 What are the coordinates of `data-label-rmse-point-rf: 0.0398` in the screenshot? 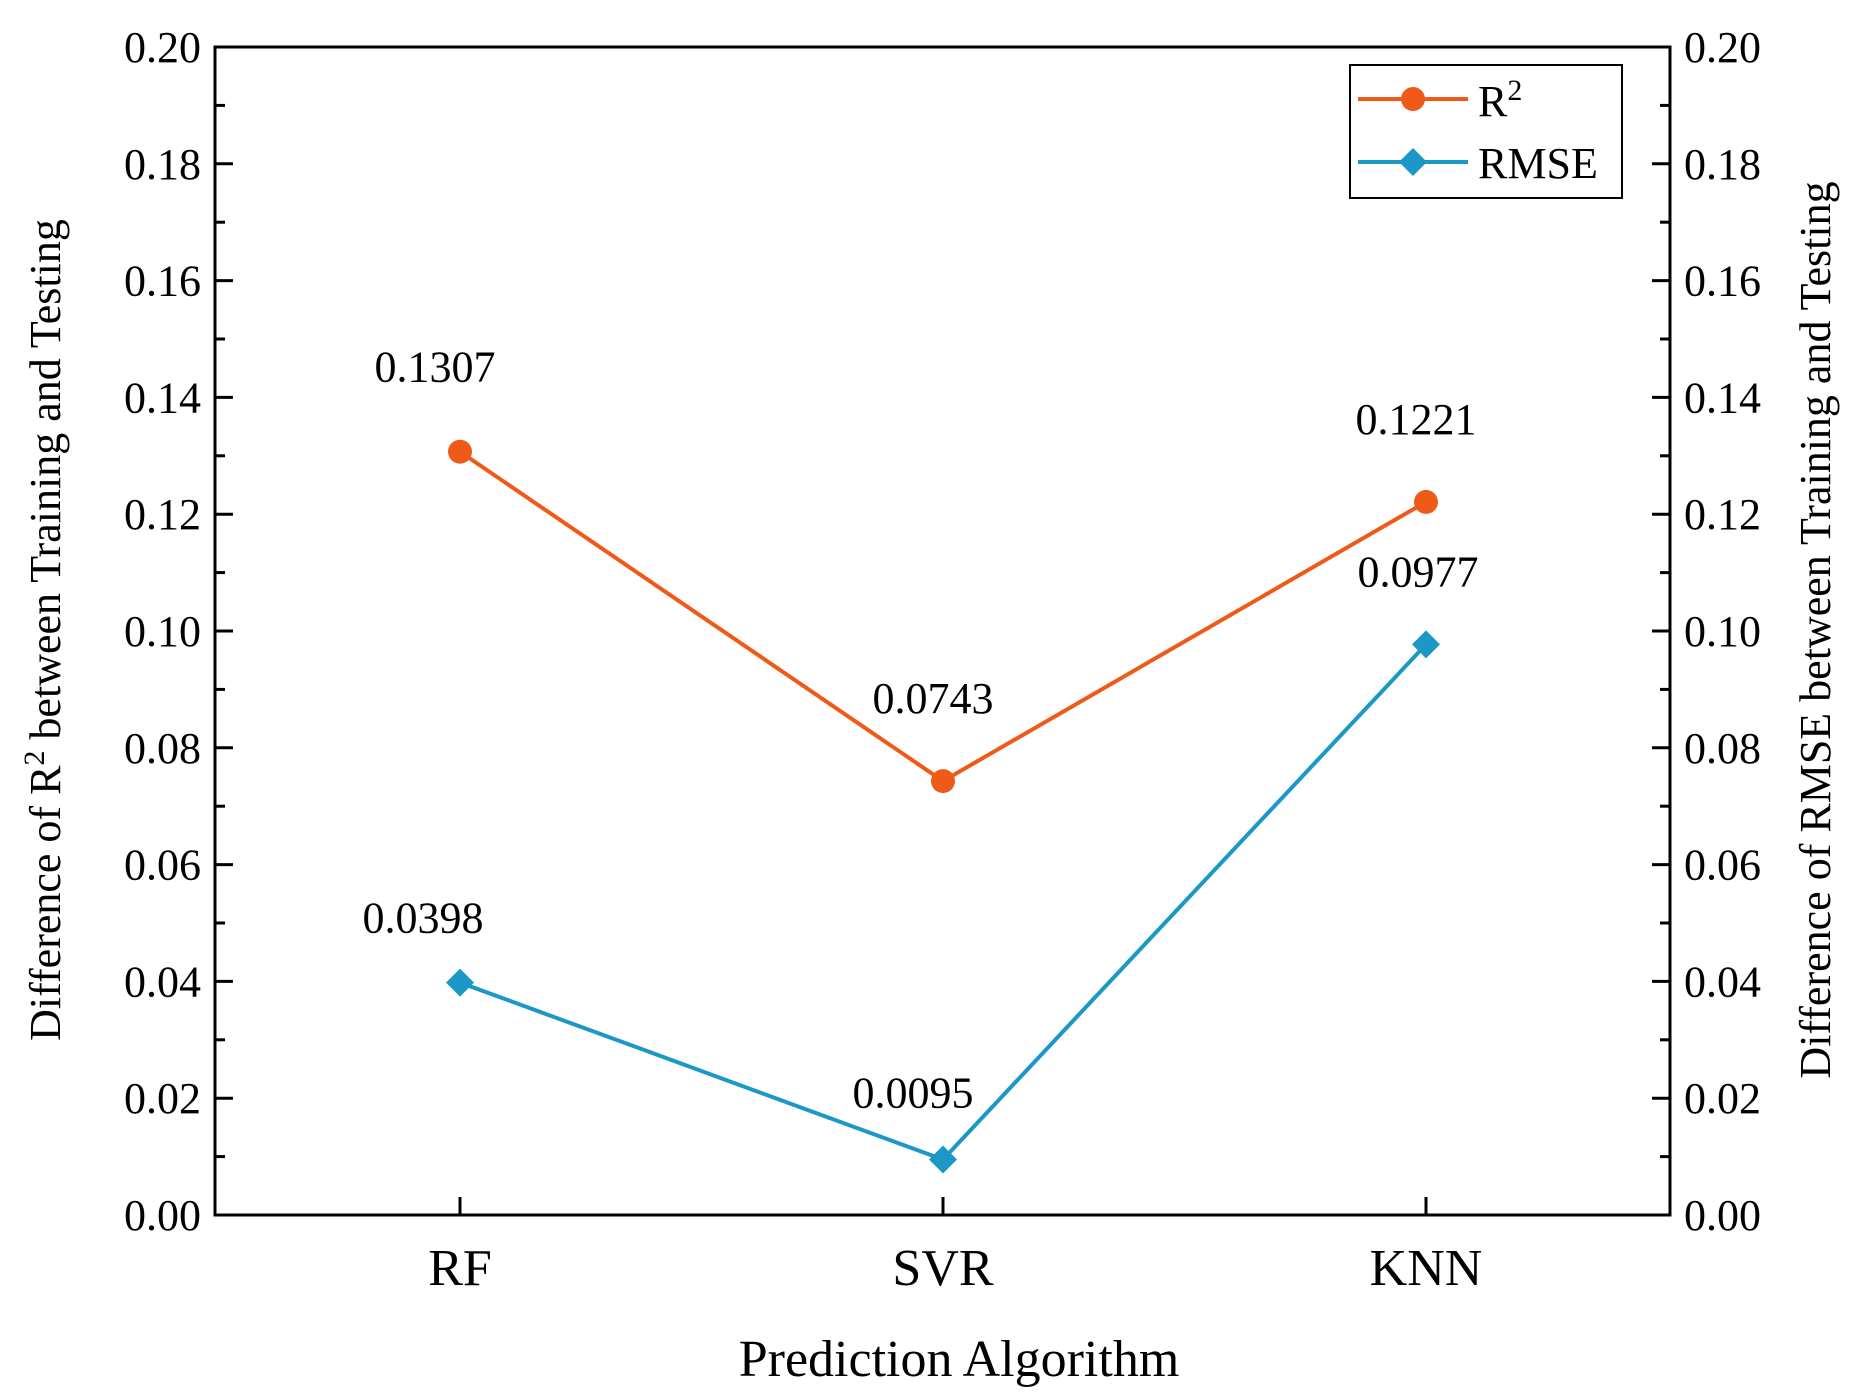 It's located at (423, 918).